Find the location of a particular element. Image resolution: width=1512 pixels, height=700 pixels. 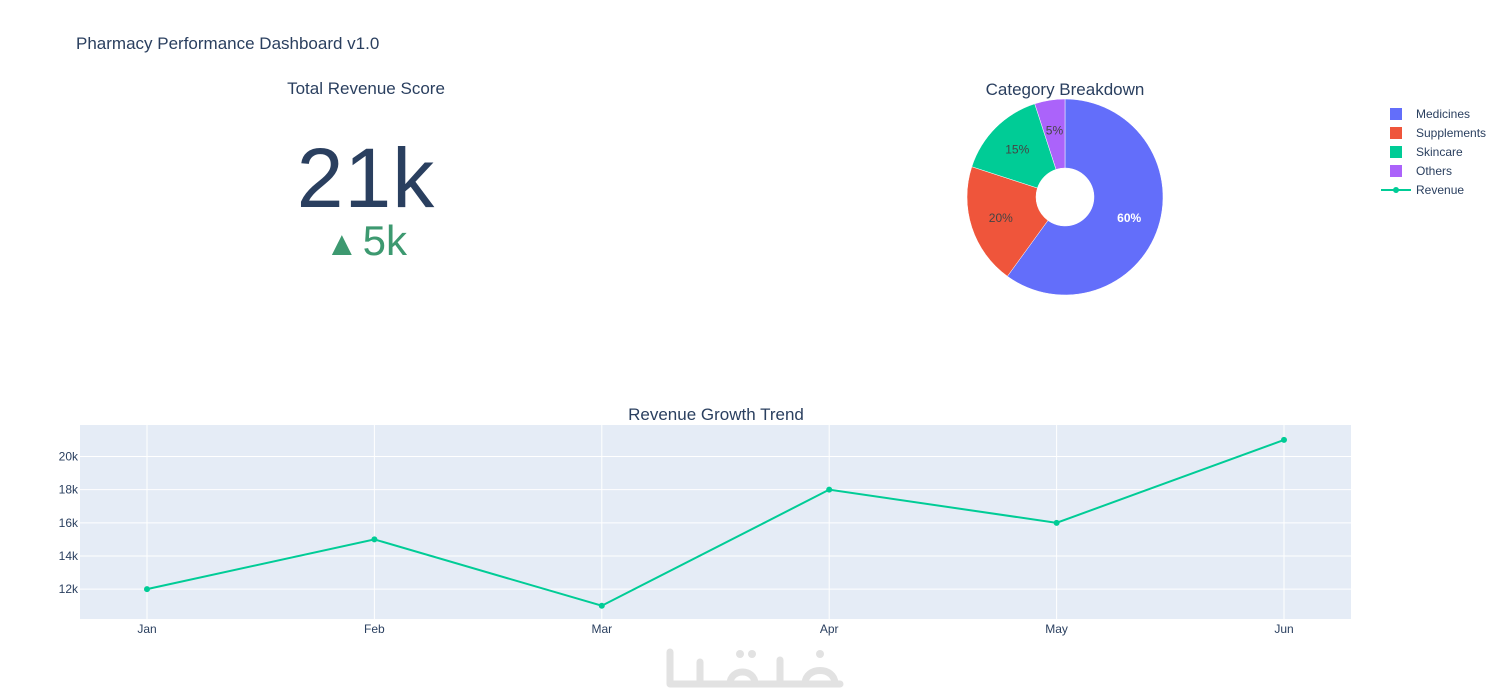

donut-slice-medicines is located at coordinates (1085, 197).